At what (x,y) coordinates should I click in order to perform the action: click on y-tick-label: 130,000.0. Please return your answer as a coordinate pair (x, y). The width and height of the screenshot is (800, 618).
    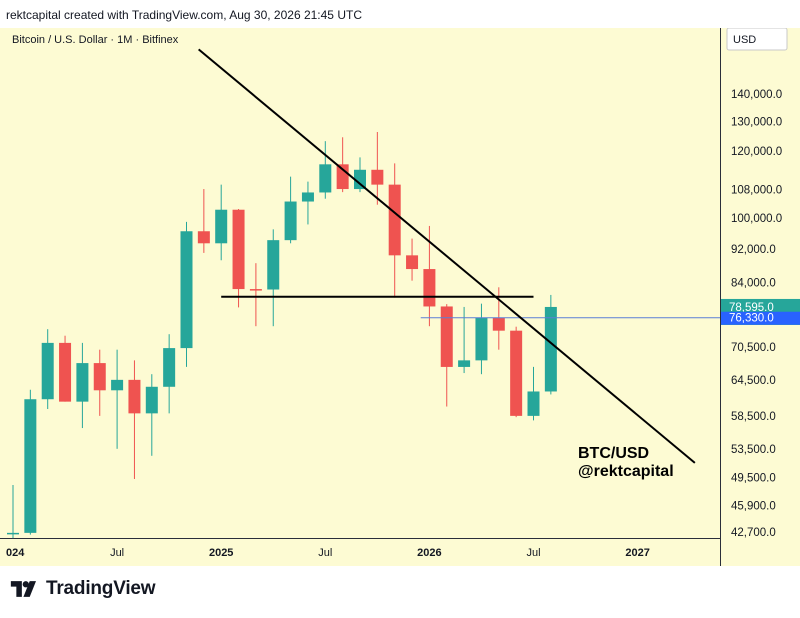
    Looking at the image, I should click on (756, 122).